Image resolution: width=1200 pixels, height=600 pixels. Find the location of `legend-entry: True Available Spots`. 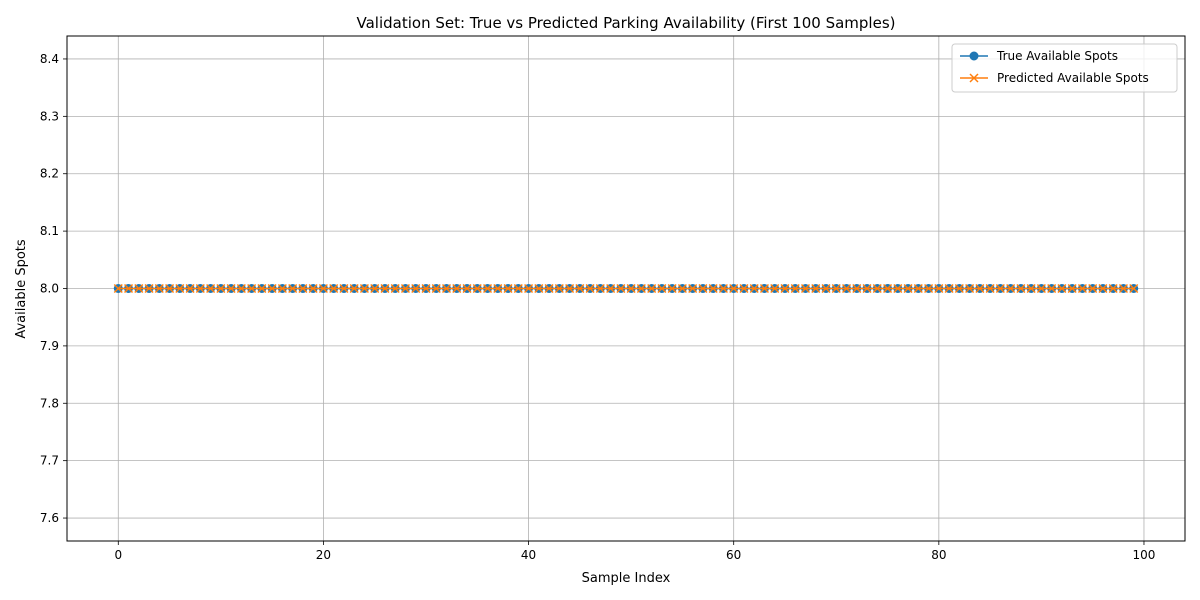

legend-entry: True Available Spots is located at coordinates (1039, 56).